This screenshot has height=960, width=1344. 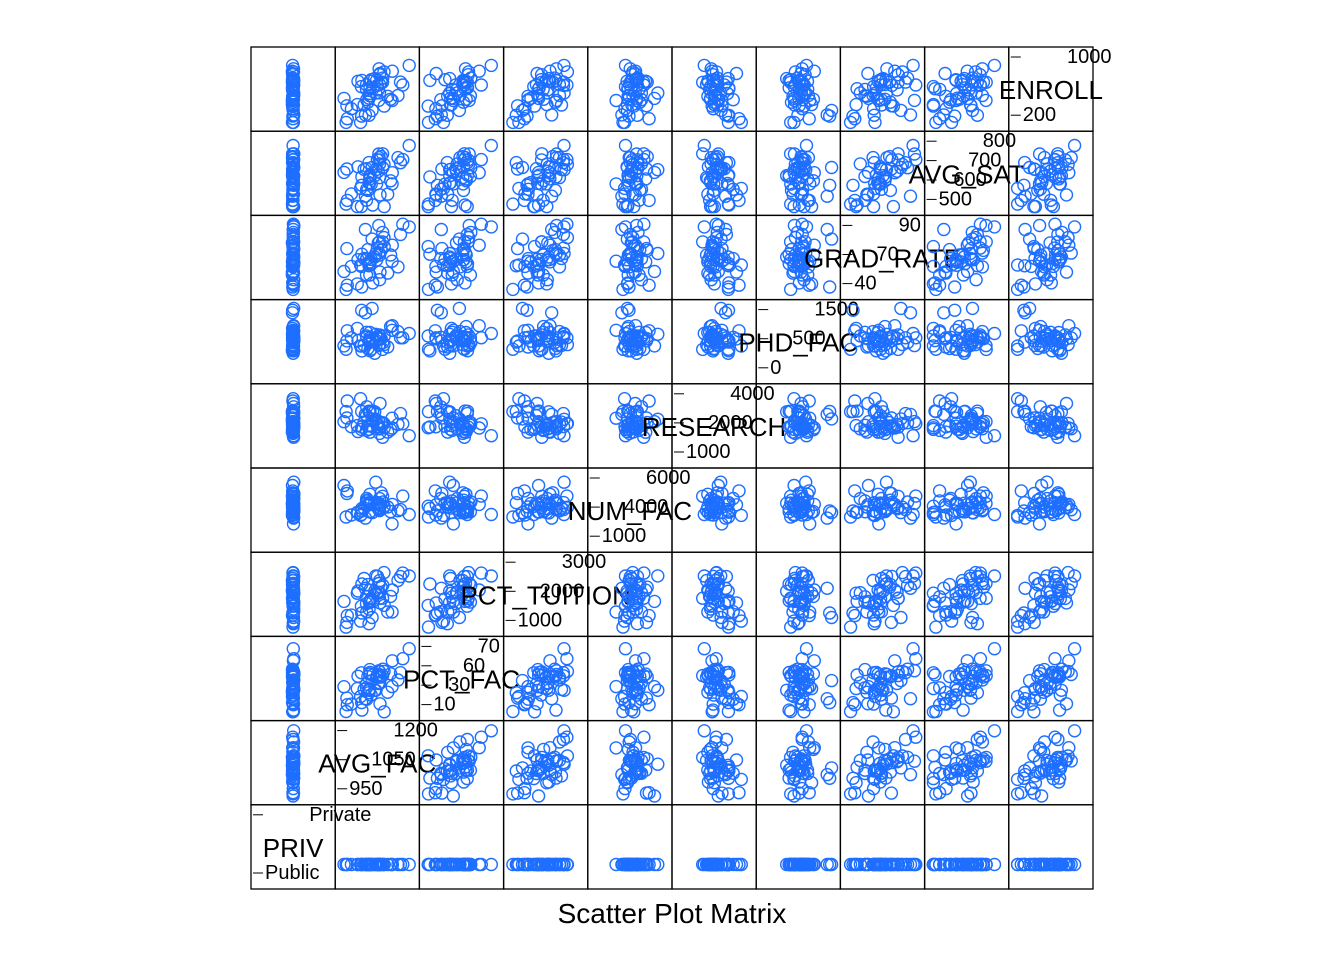 What do you see at coordinates (888, 255) in the screenshot?
I see `tick-label: 70` at bounding box center [888, 255].